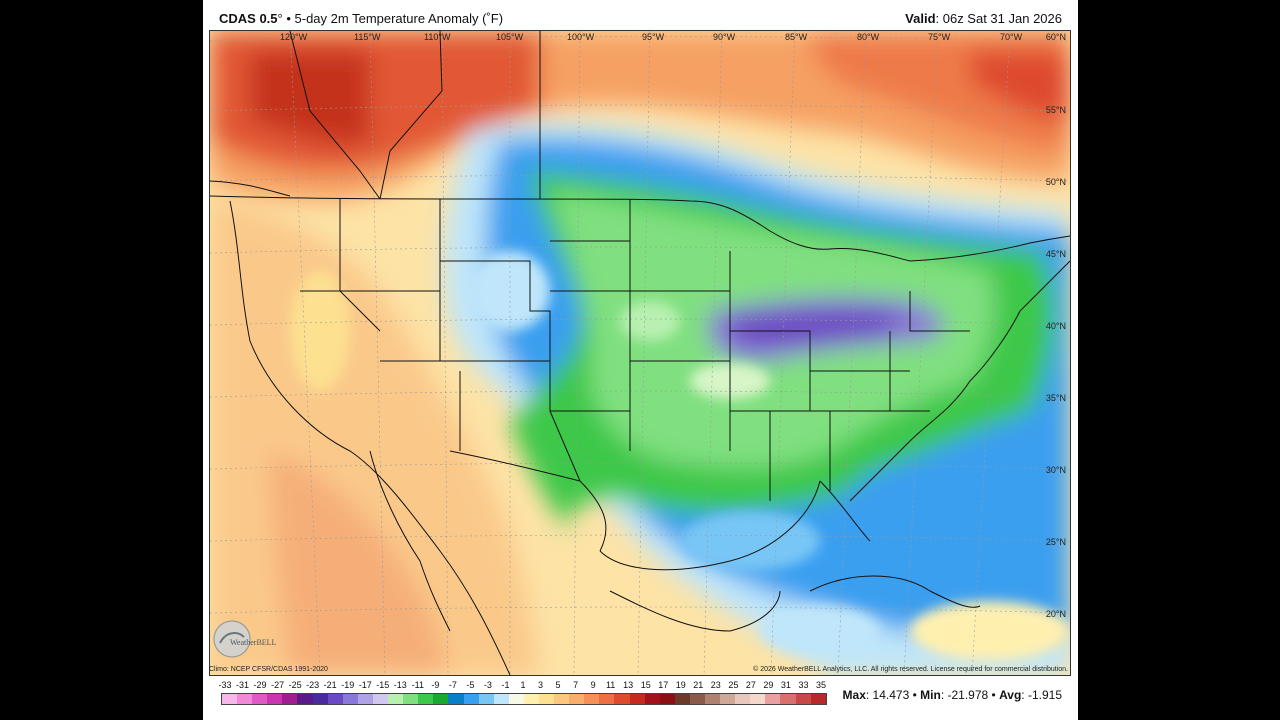 Image resolution: width=1280 pixels, height=720 pixels. Describe the element at coordinates (930, 695) in the screenshot. I see `min-label: Min` at that location.